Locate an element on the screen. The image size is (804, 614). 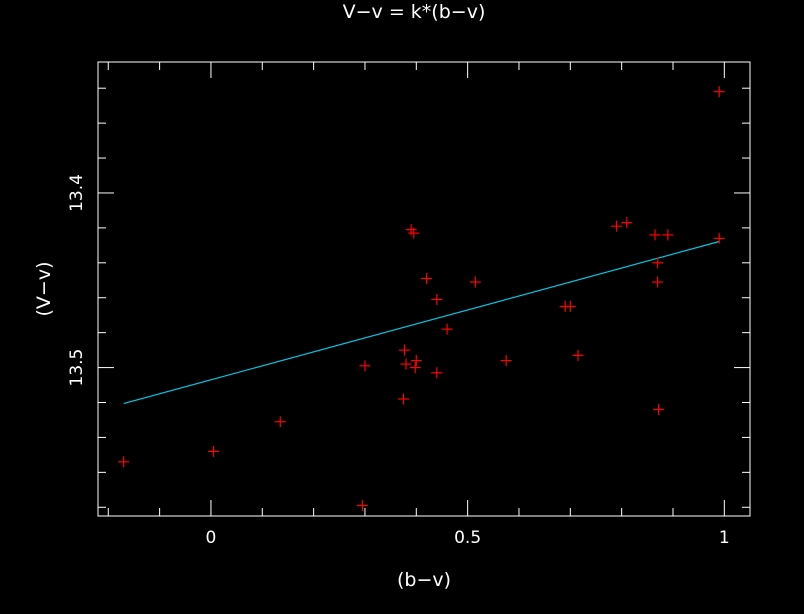
y-axis-label: (V−v) is located at coordinates (44, 289).